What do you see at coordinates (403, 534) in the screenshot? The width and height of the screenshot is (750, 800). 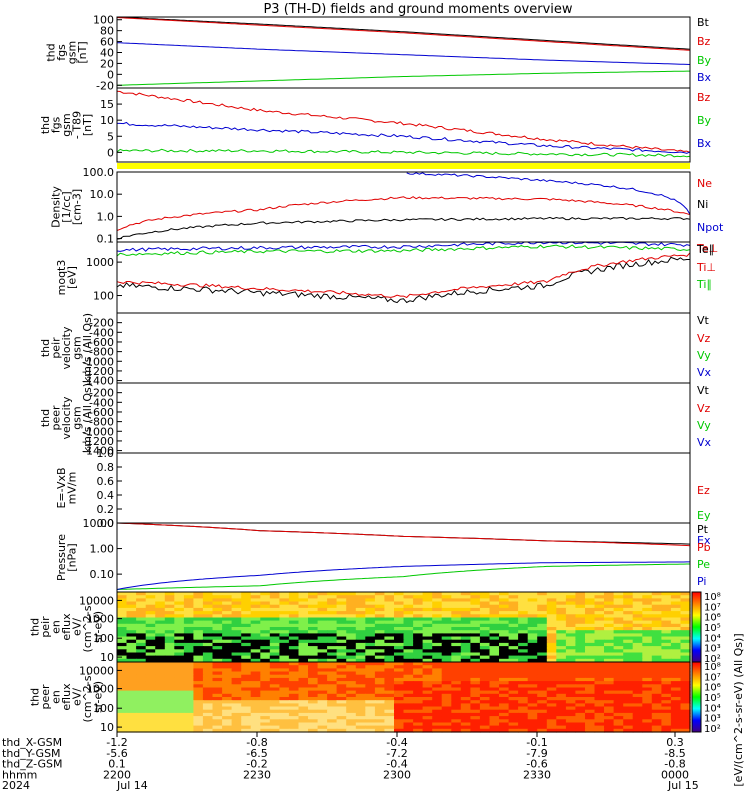 I see `series-line-pb` at bounding box center [403, 534].